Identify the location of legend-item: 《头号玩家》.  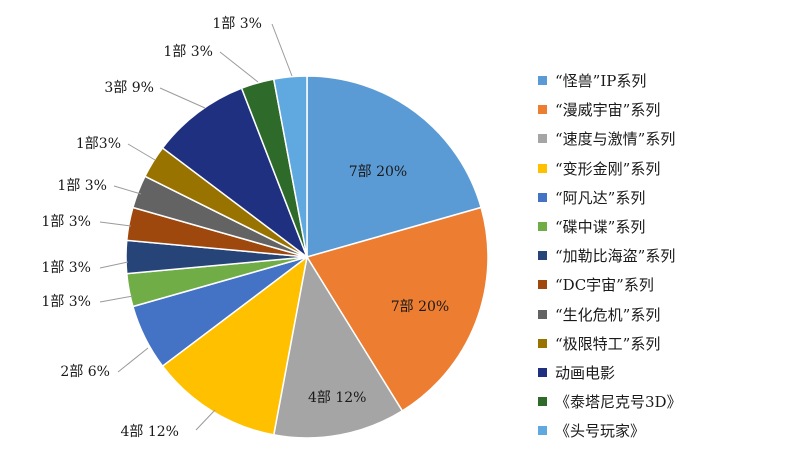
(663, 430).